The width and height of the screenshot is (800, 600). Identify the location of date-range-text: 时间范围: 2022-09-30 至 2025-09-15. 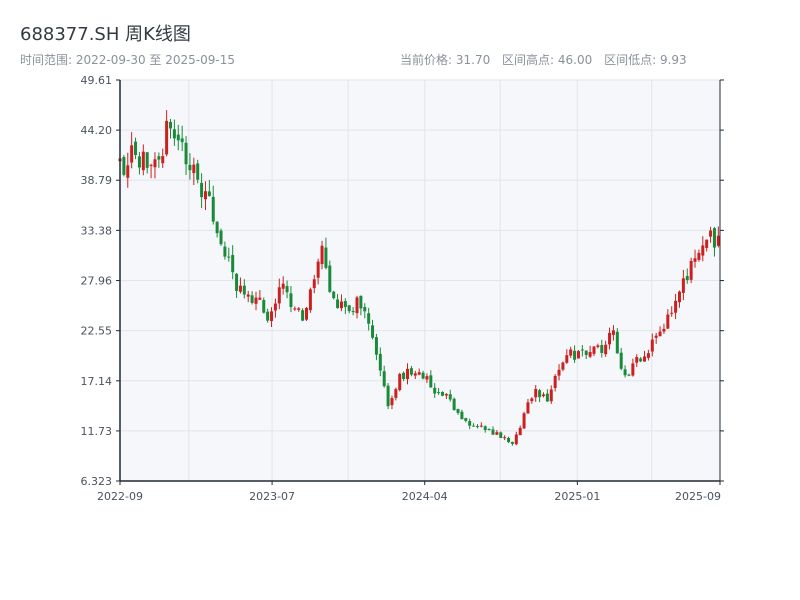
(127, 60).